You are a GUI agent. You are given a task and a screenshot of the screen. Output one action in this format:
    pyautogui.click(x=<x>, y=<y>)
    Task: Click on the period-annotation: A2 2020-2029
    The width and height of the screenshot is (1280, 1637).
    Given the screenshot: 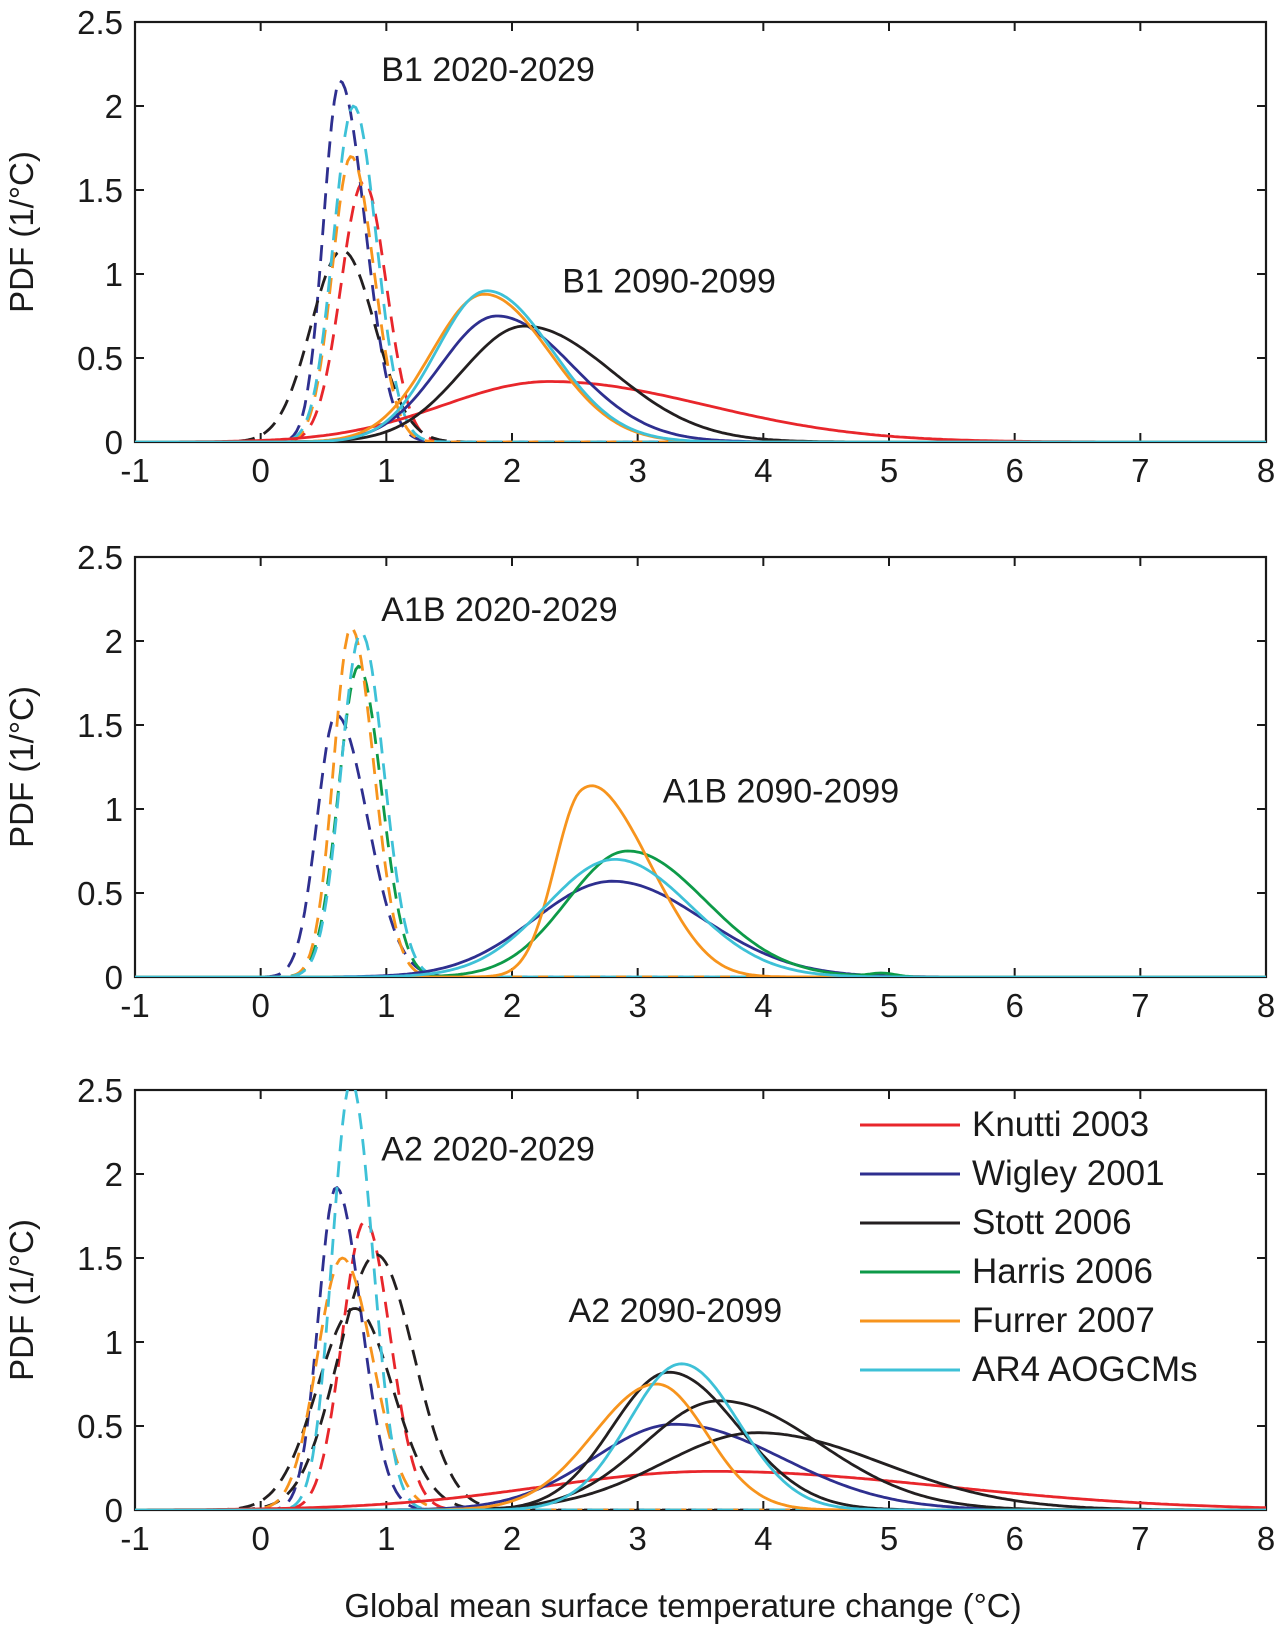 What is the action you would take?
    pyautogui.click(x=488, y=1150)
    